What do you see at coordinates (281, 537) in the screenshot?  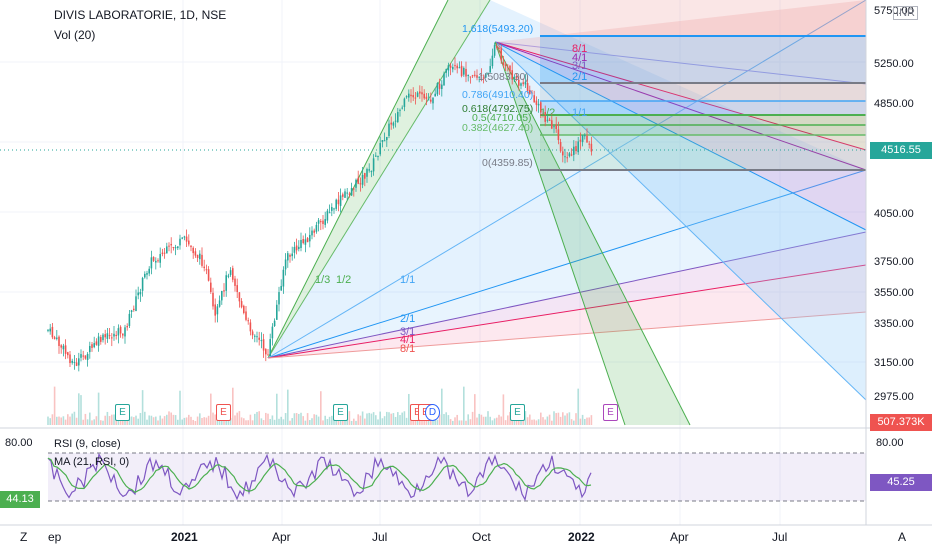 I see `time-tick: Apr` at bounding box center [281, 537].